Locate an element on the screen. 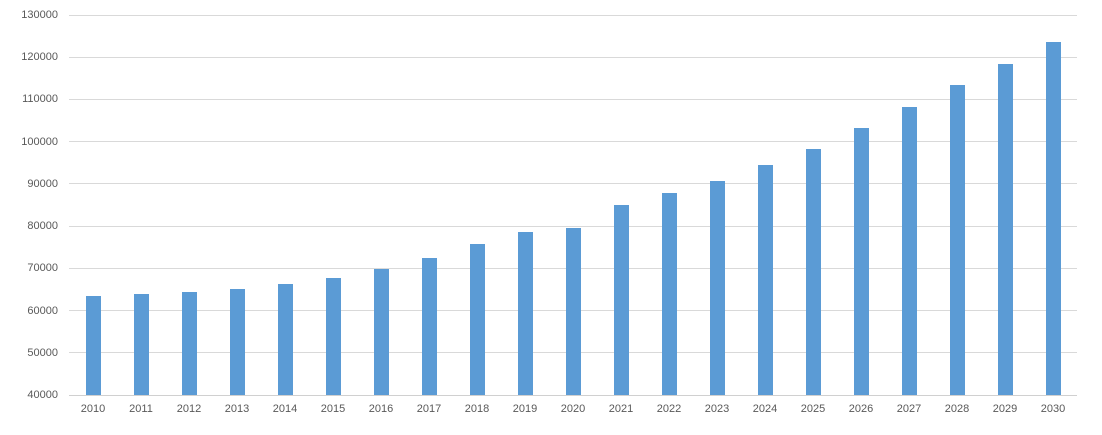  x-tick-label: 2028 is located at coordinates (957, 409).